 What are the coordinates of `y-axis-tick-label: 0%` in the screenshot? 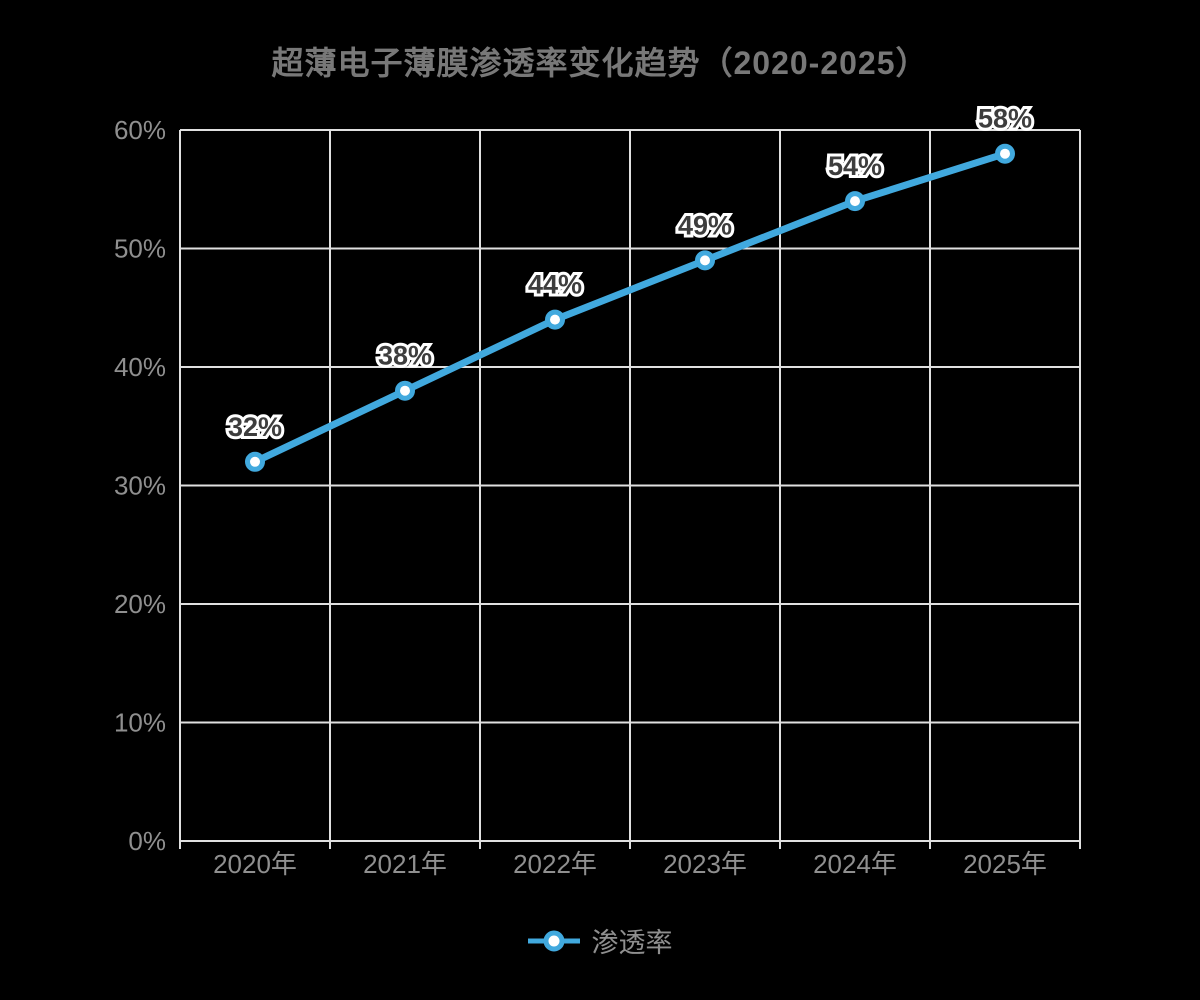 It's located at (147, 841).